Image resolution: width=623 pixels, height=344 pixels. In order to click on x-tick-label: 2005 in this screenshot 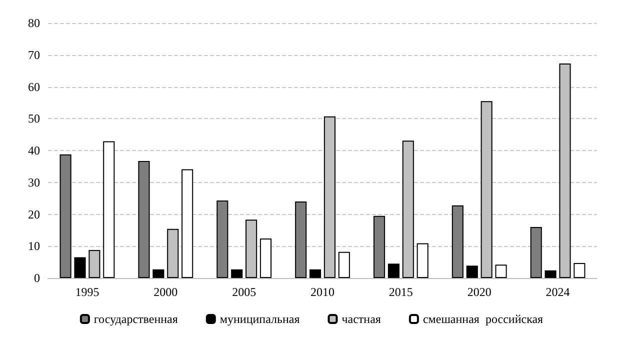, I will do `click(244, 292)`.